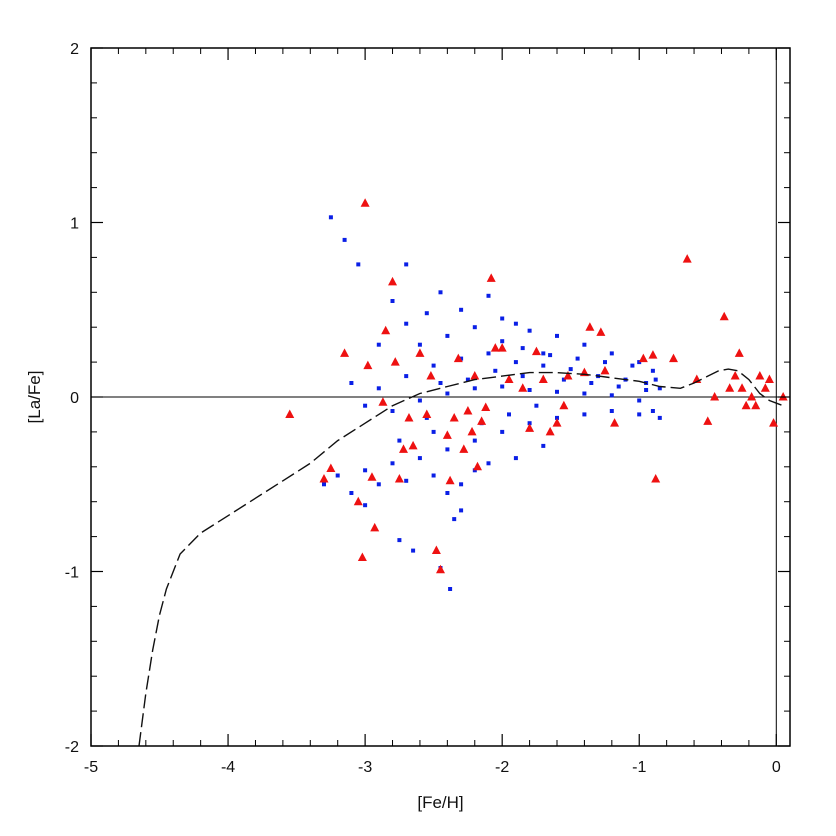 This screenshot has width=836, height=836. What do you see at coordinates (91, 767) in the screenshot?
I see `x-tick-label: -5` at bounding box center [91, 767].